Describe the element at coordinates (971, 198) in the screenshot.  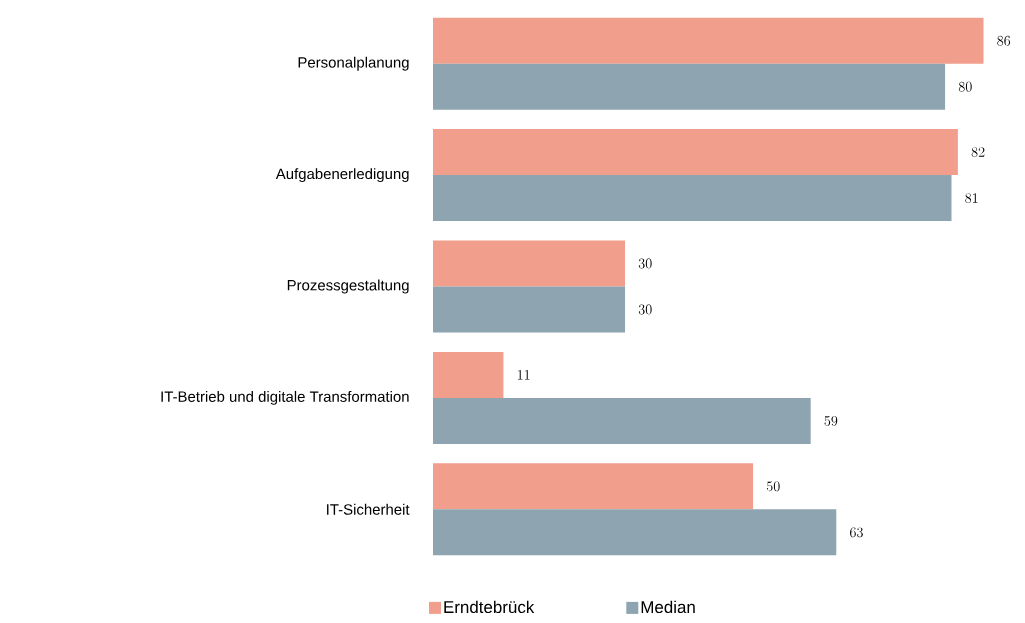
I see `data-label: 81` at that location.